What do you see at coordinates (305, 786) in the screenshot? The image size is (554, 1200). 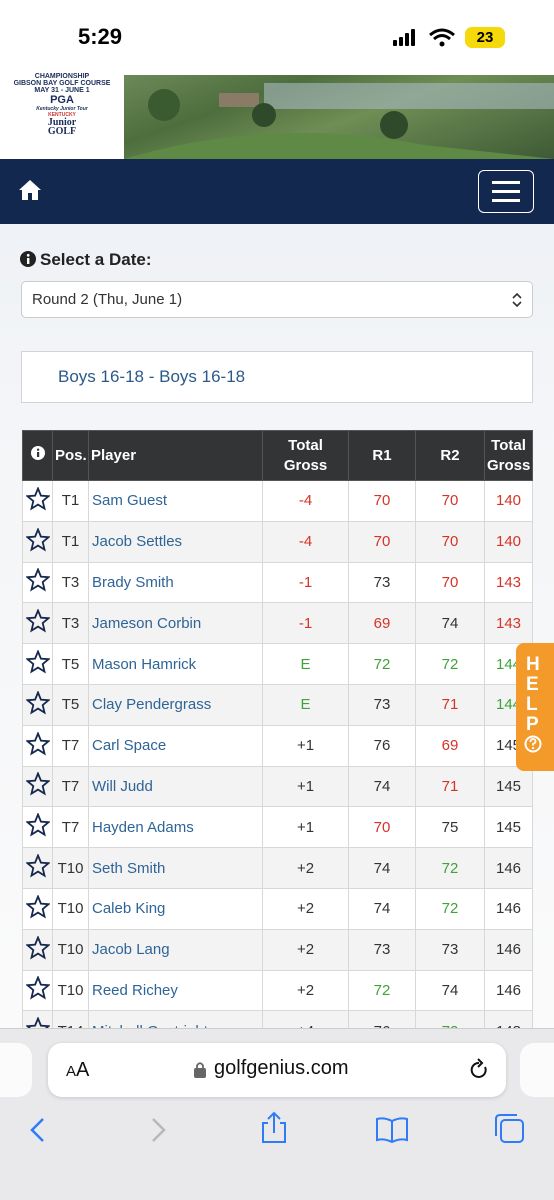 I see `to-par: +1` at bounding box center [305, 786].